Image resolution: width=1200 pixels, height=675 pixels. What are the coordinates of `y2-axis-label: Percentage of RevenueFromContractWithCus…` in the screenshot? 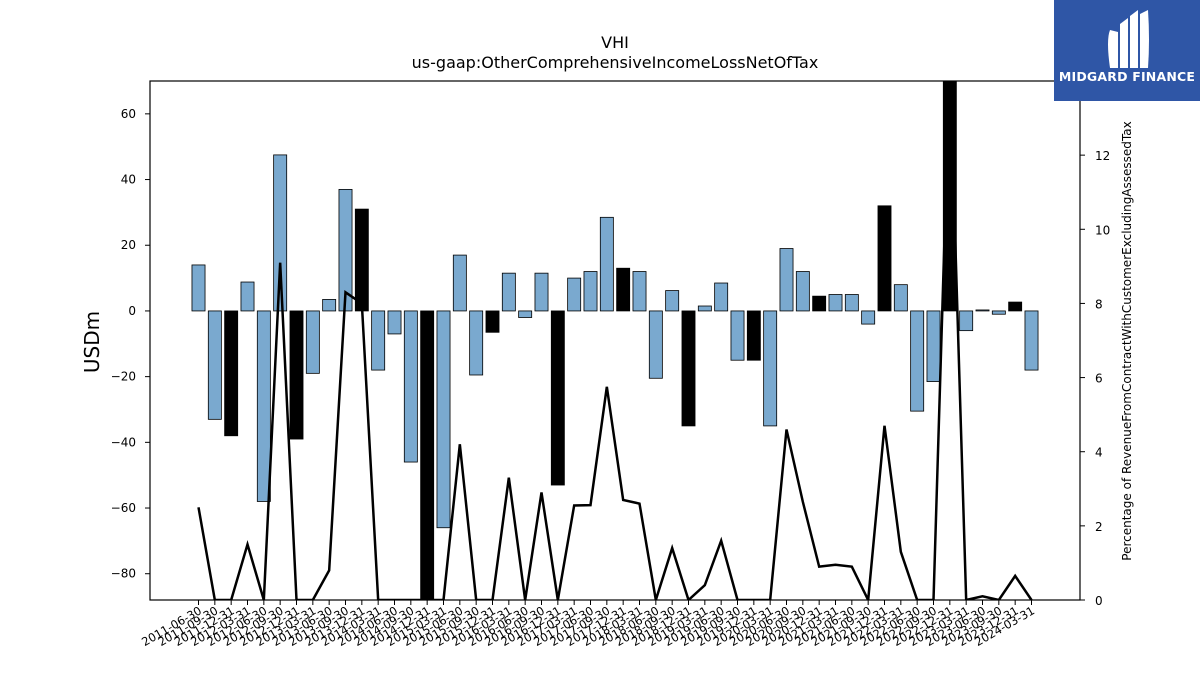 It's located at (1127, 340).